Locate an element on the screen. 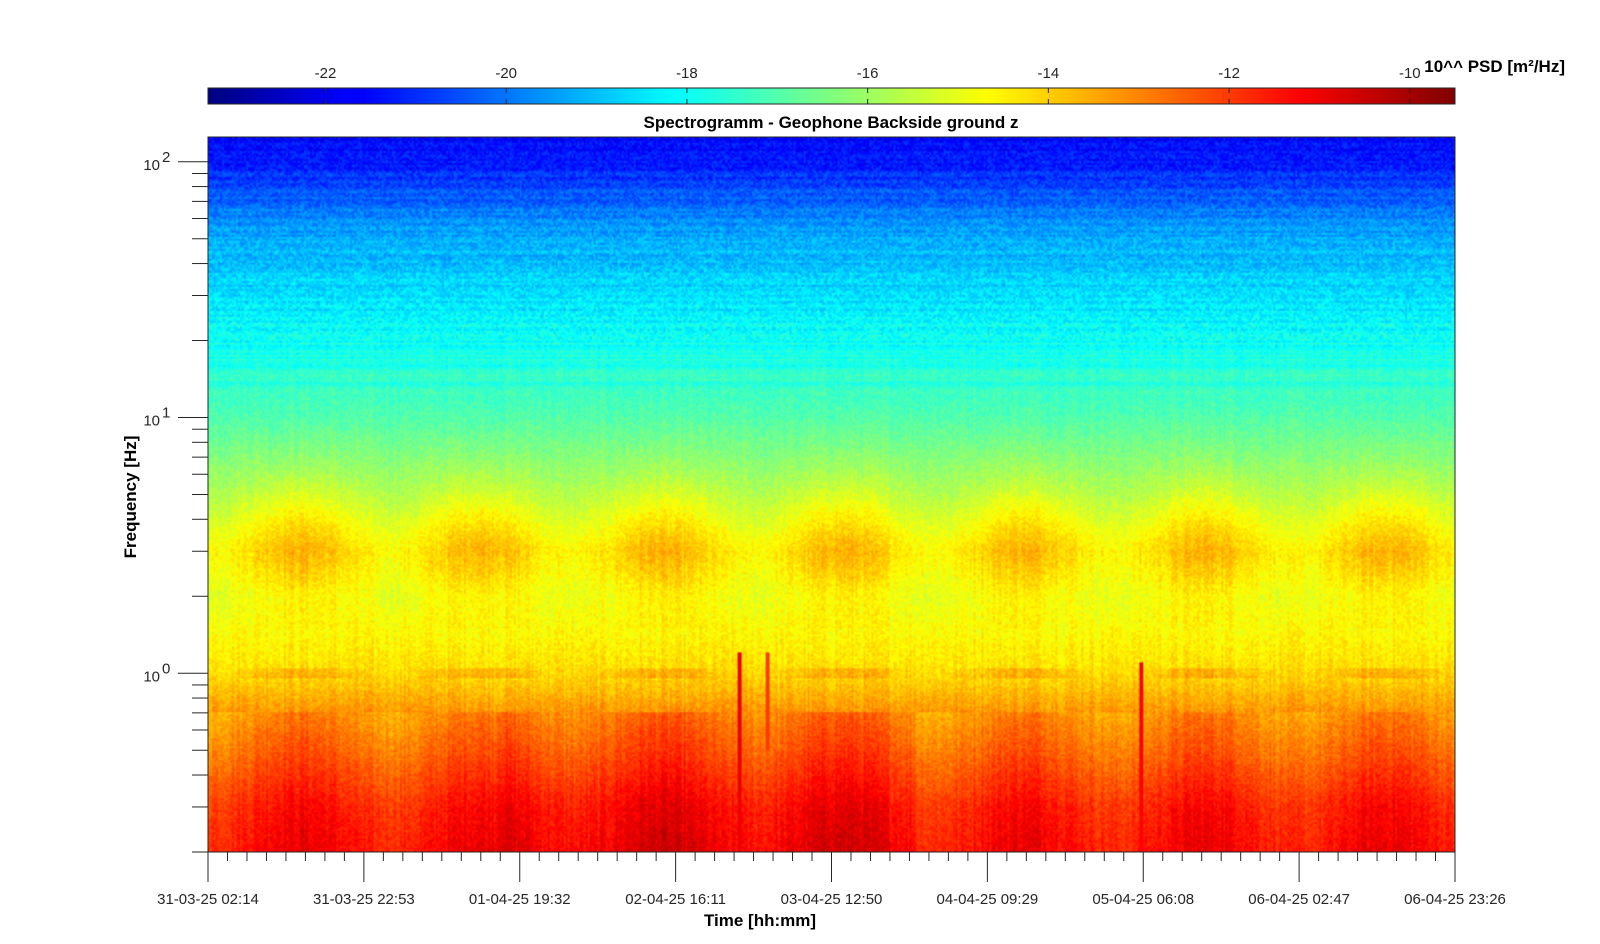 This screenshot has height=944, width=1600. colorbar-tick-label: -10 is located at coordinates (1410, 73).